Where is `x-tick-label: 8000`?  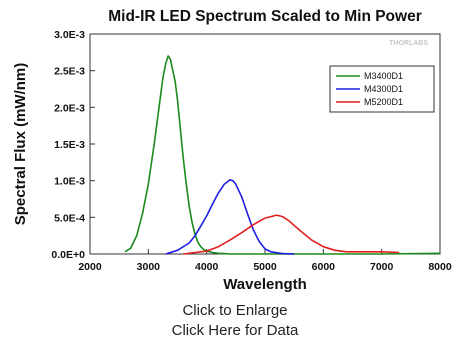
x-tick-label: 8000 is located at coordinates (440, 267).